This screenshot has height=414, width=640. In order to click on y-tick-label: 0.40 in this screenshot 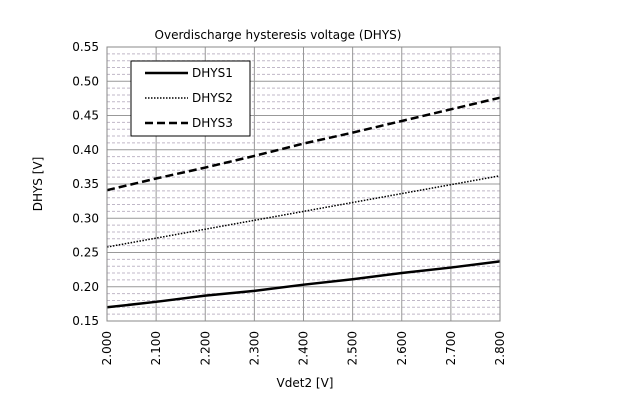, I will do `click(85, 150)`.